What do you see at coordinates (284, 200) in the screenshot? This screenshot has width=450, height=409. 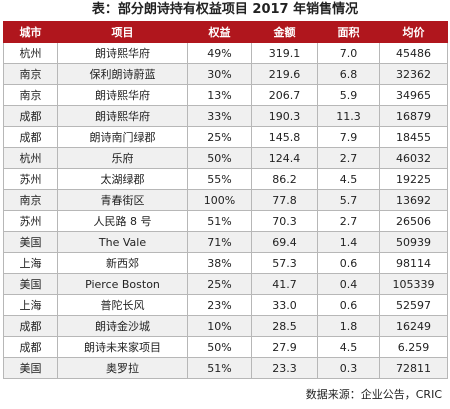 I see `amount-cell: 77.8` at bounding box center [284, 200].